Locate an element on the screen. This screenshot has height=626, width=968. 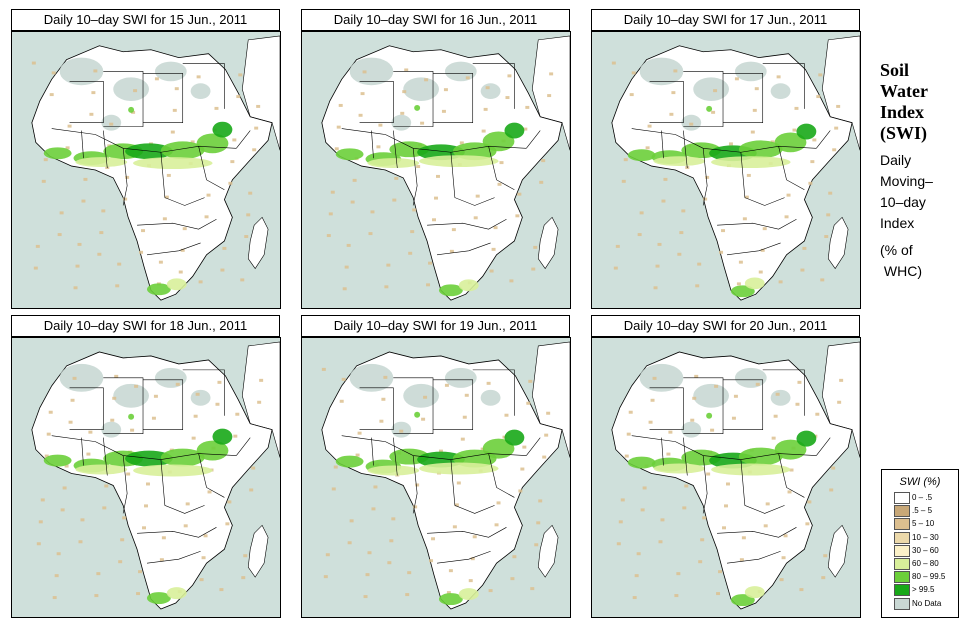
index-title-line: Index is located at coordinates (902, 112).